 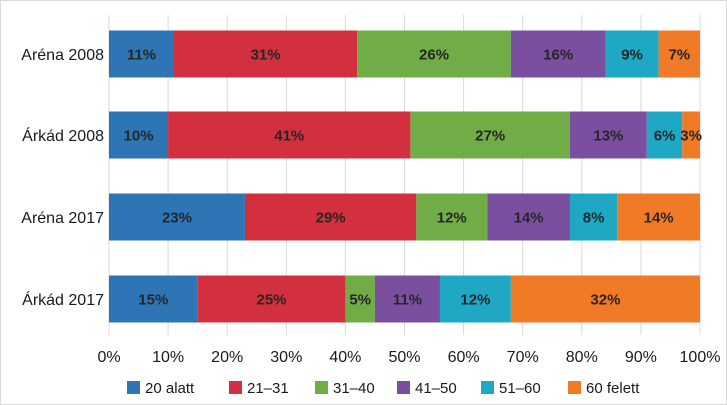 I want to click on data-label-arena-2008-31-40: 26%, so click(x=434, y=55).